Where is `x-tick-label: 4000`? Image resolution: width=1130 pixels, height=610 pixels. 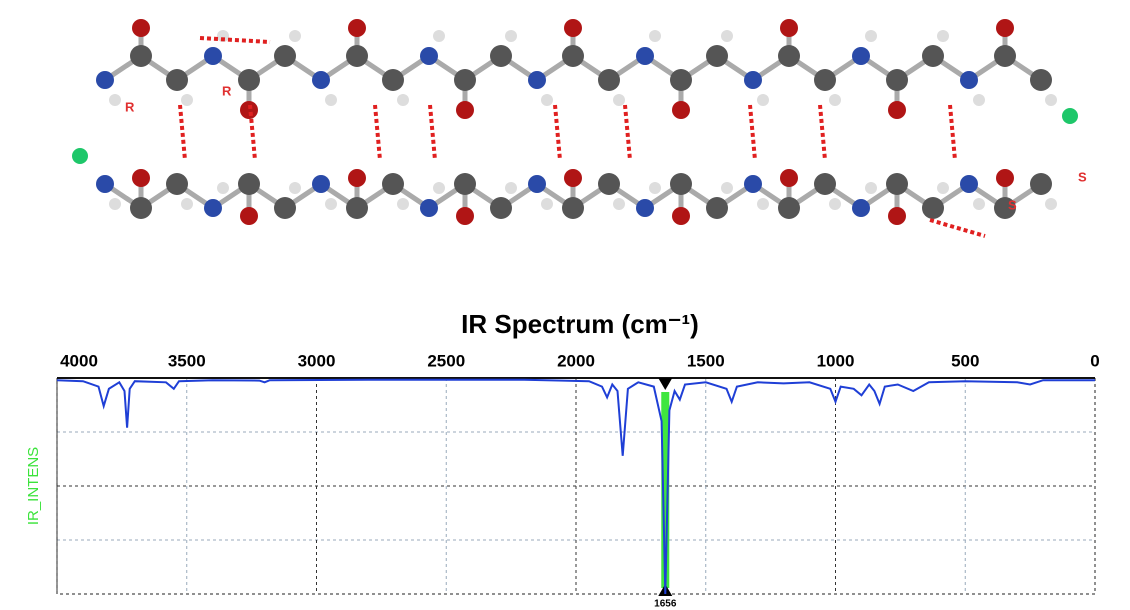 x-tick-label: 4000 is located at coordinates (79, 360).